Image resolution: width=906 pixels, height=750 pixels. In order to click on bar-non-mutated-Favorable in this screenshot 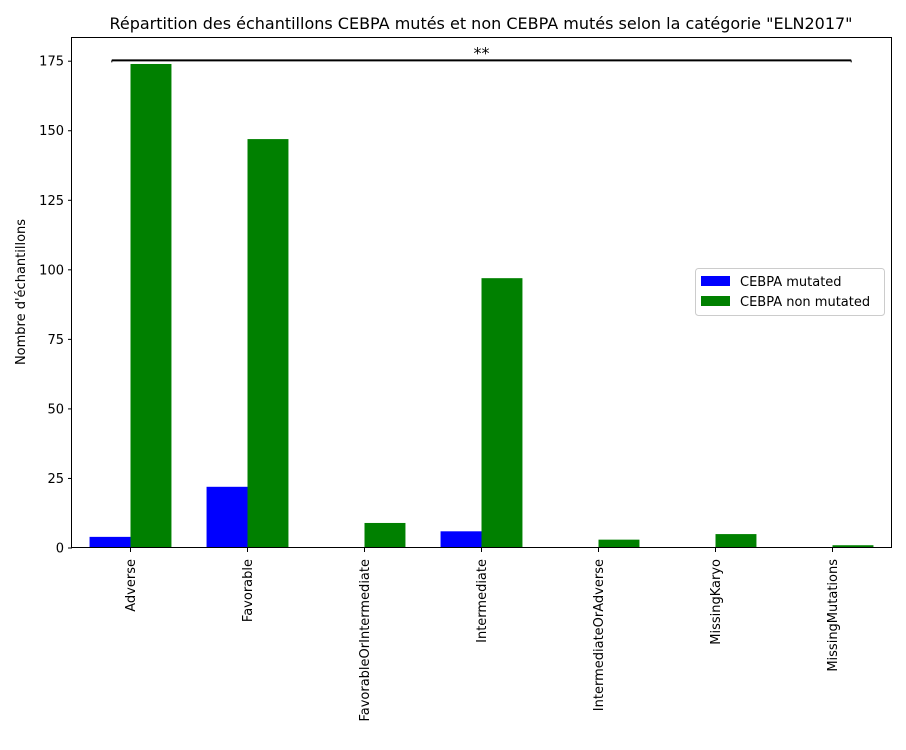, I will do `click(268, 343)`.